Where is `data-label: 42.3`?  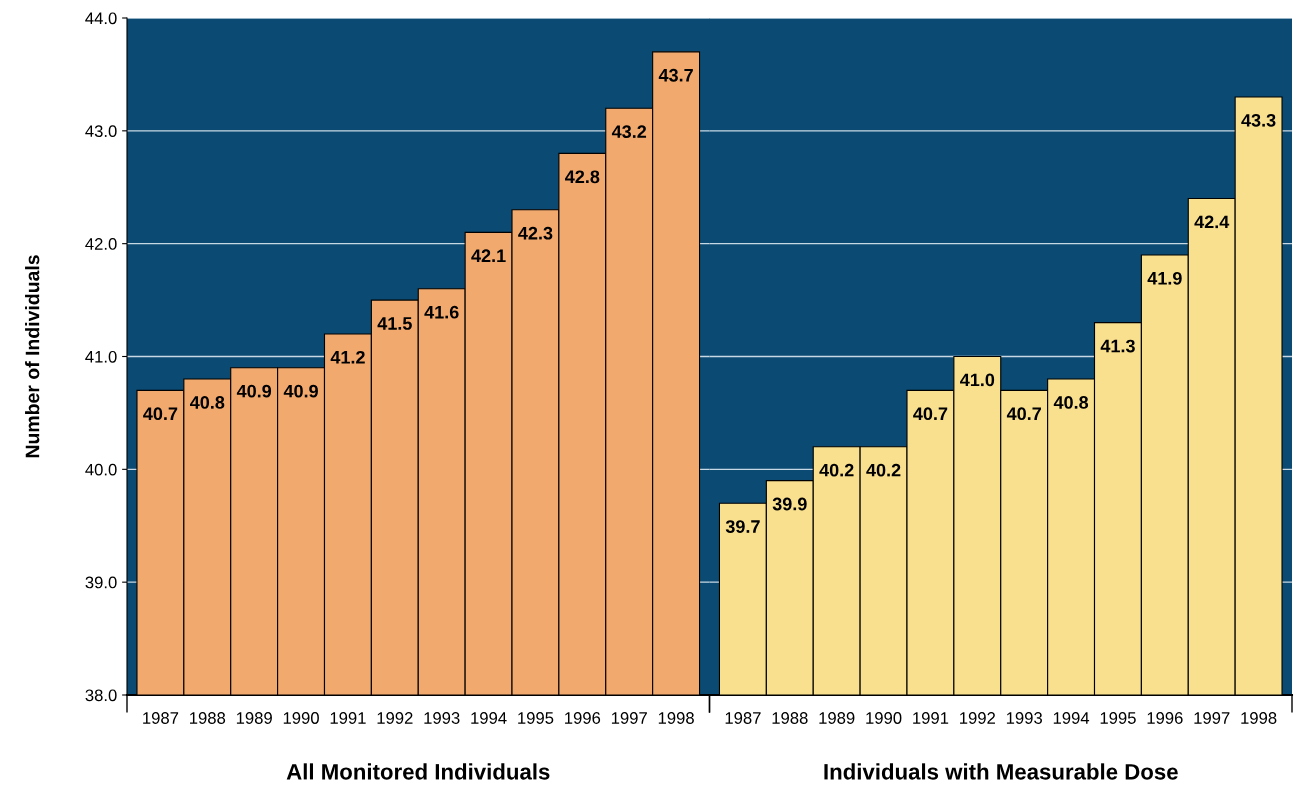 data-label: 42.3 is located at coordinates (535, 233).